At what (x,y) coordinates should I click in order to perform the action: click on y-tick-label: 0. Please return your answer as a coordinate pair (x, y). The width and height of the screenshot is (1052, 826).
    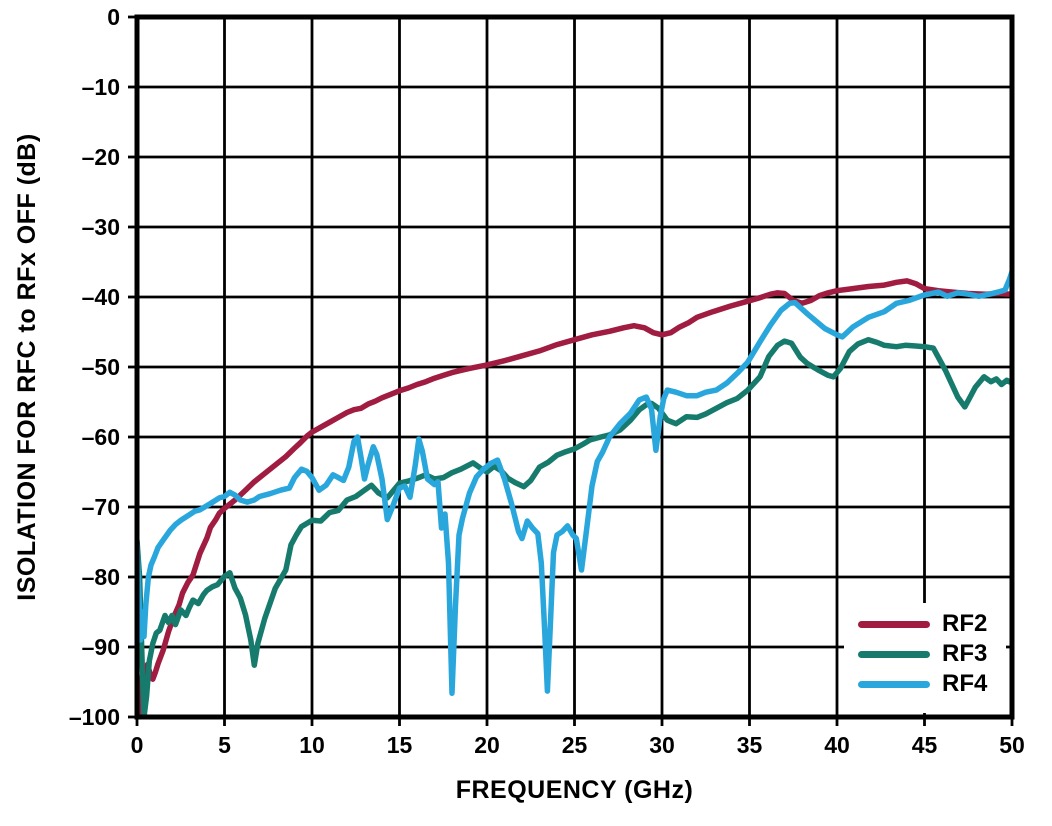
    Looking at the image, I should click on (113, 17).